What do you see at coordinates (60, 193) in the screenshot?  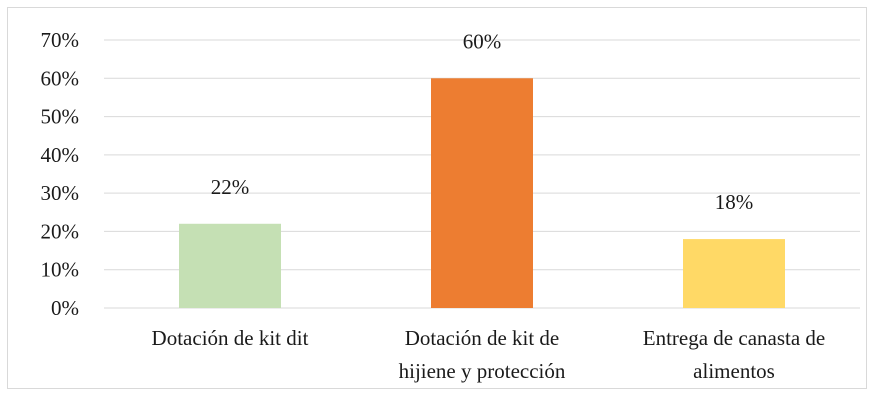 I see `y-tick-label: 30%` at bounding box center [60, 193].